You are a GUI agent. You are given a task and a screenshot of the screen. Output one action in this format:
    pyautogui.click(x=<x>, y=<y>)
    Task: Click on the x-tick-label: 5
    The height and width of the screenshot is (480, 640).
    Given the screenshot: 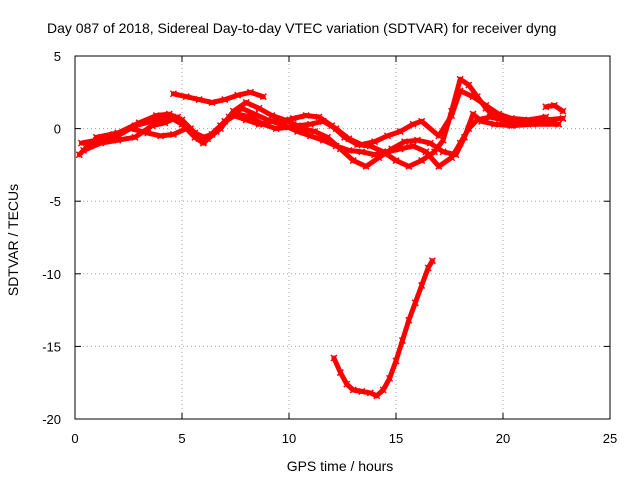 What is the action you would take?
    pyautogui.click(x=181, y=438)
    